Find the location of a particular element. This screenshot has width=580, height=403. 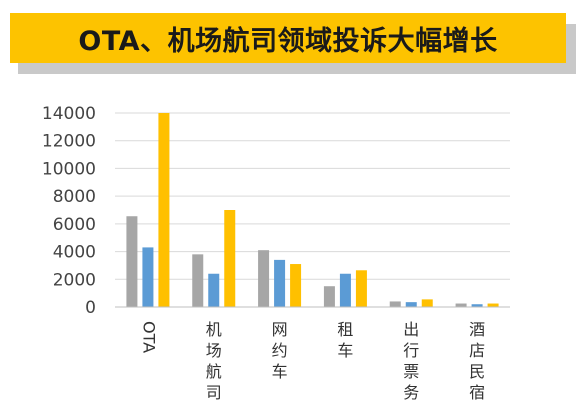

x-category-label: 出行票务 is located at coordinates (411, 361).